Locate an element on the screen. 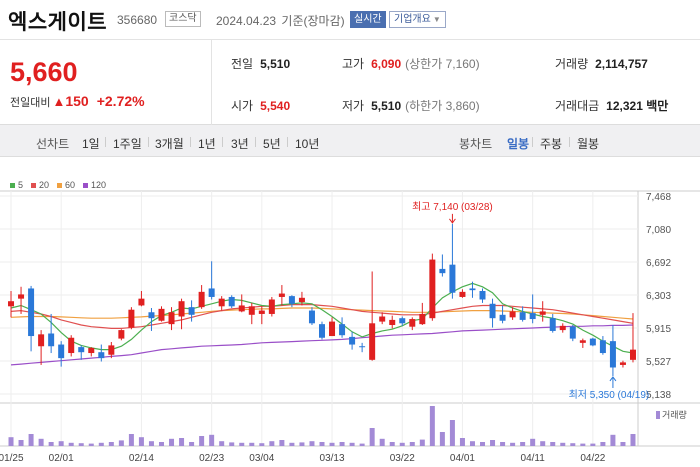 The width and height of the screenshot is (700, 467). min-arrow-head is located at coordinates (613, 379).